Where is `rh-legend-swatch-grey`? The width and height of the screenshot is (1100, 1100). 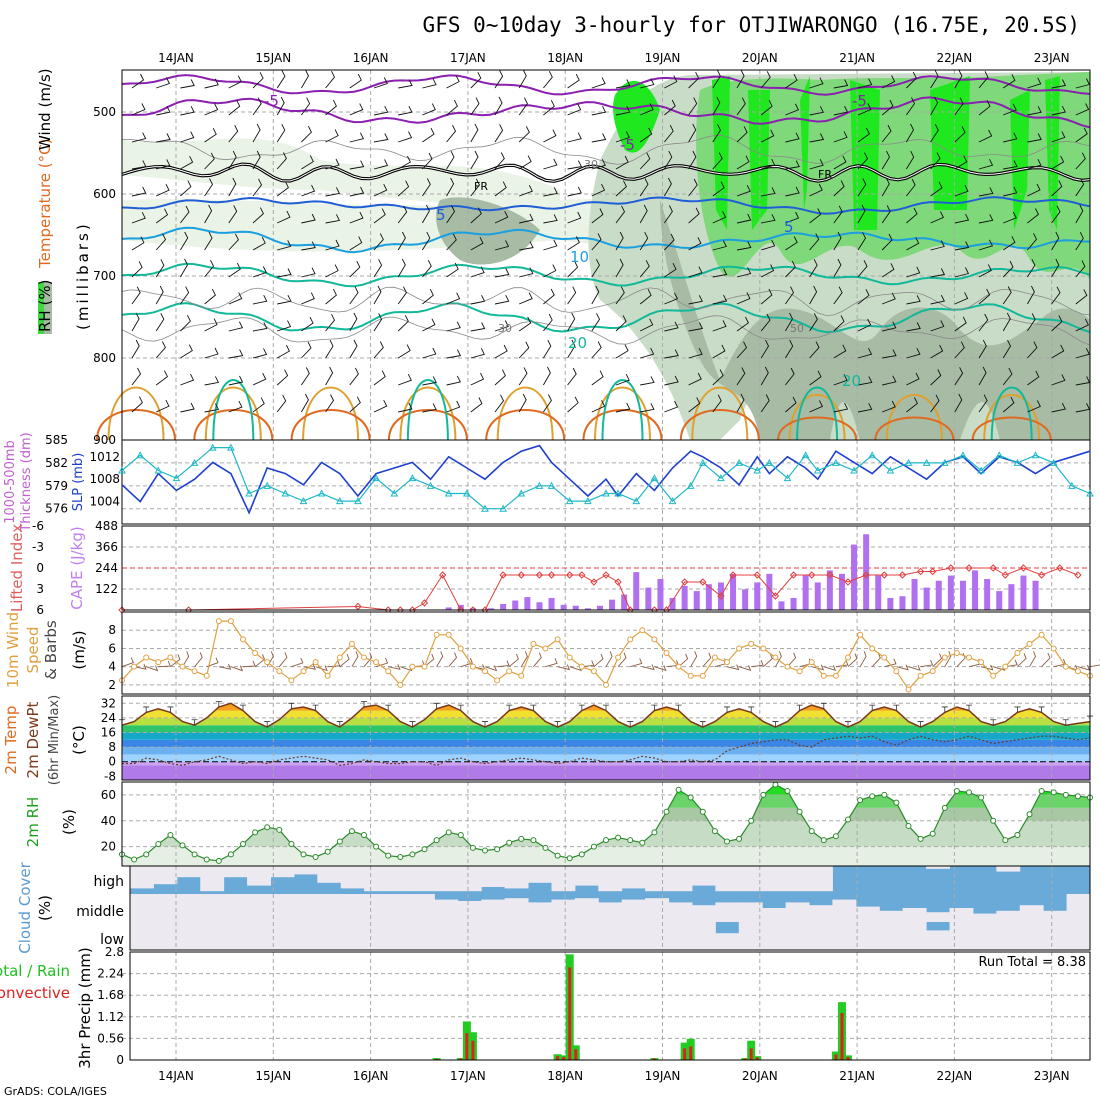 rh-legend-swatch-grey is located at coordinates (48, 308).